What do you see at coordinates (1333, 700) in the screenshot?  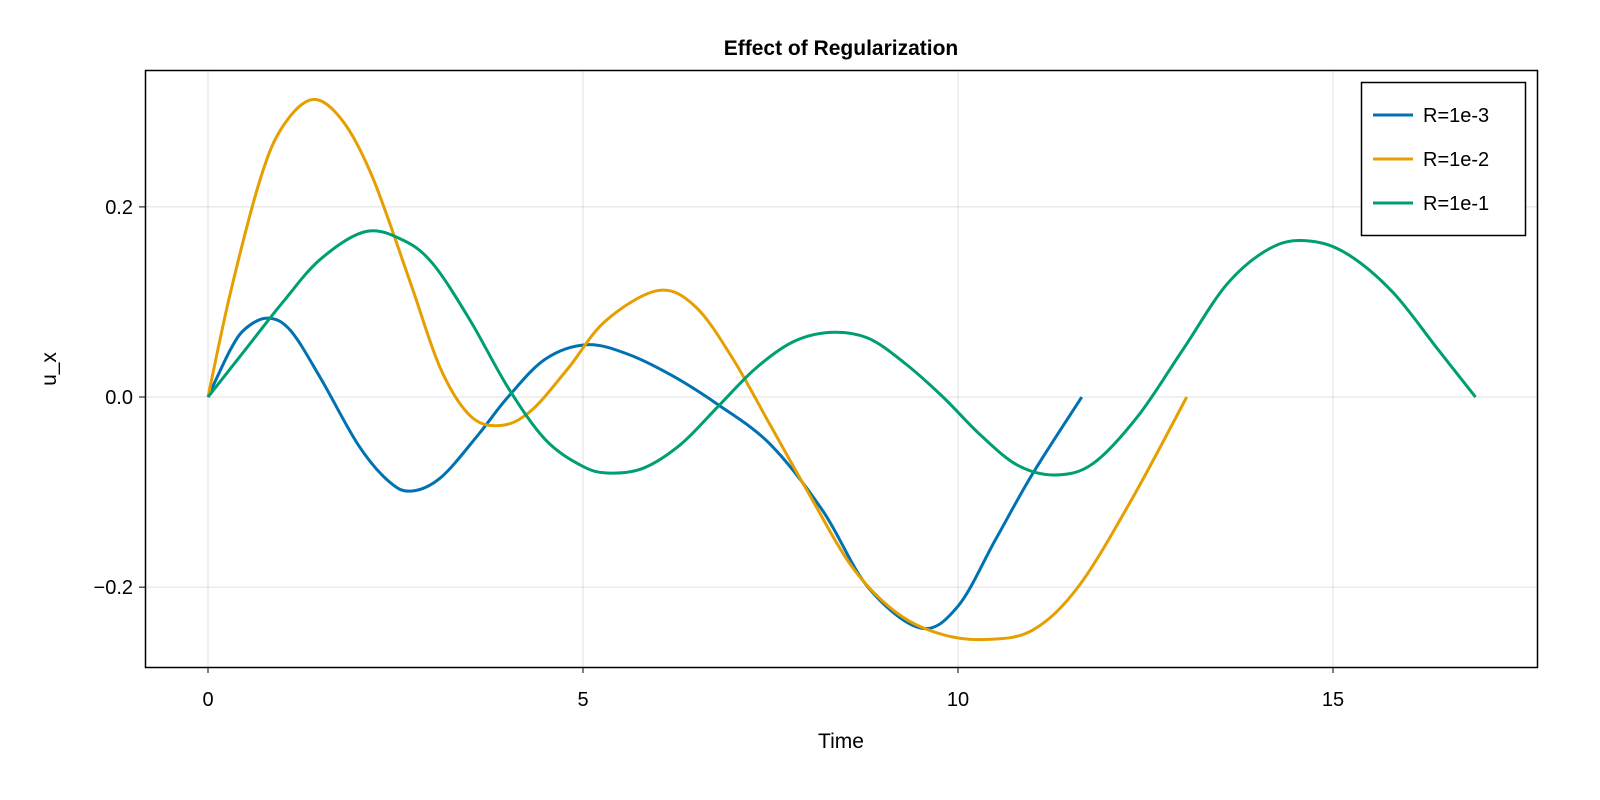 I see `x-tick-label: 15` at bounding box center [1333, 700].